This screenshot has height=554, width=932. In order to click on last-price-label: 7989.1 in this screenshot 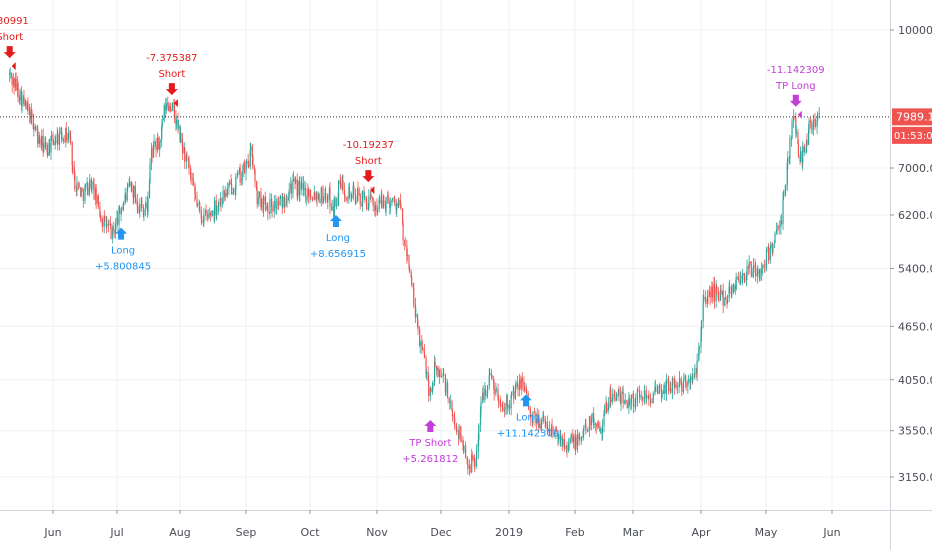, I will do `click(914, 116)`.